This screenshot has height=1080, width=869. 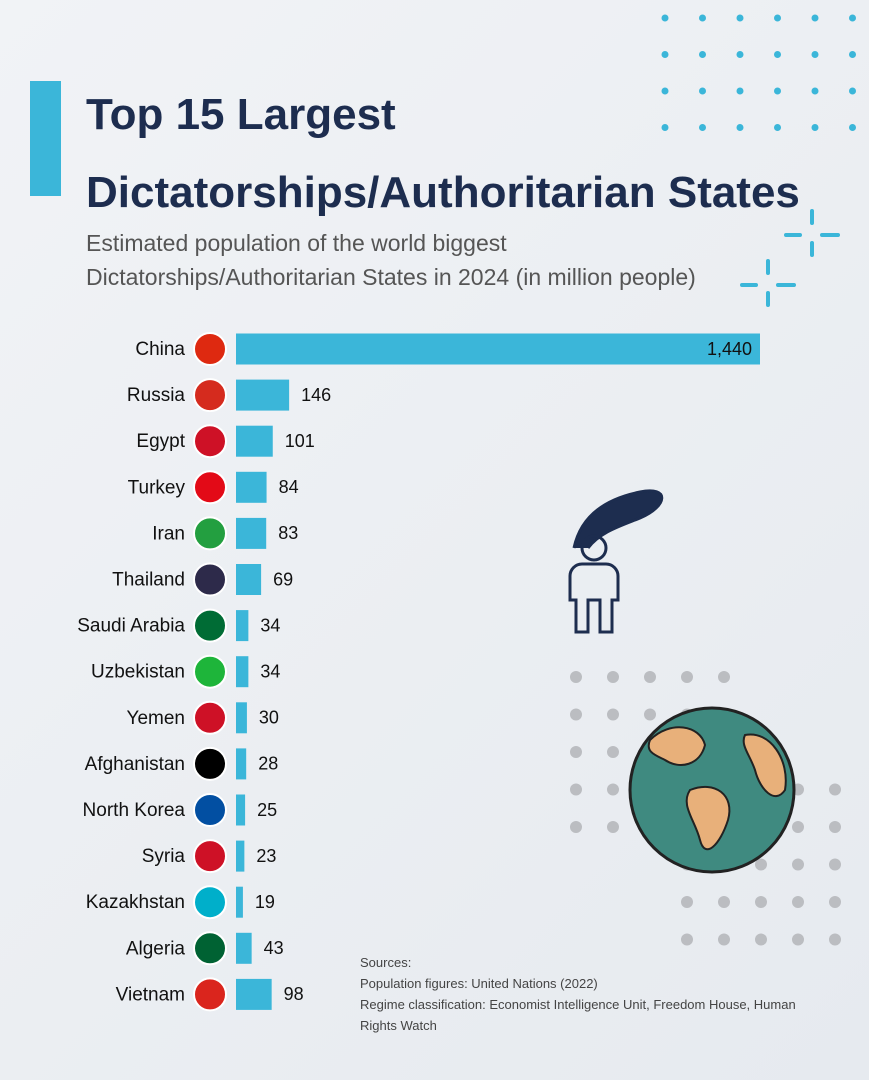 What do you see at coordinates (288, 533) in the screenshot?
I see `value-label: 83` at bounding box center [288, 533].